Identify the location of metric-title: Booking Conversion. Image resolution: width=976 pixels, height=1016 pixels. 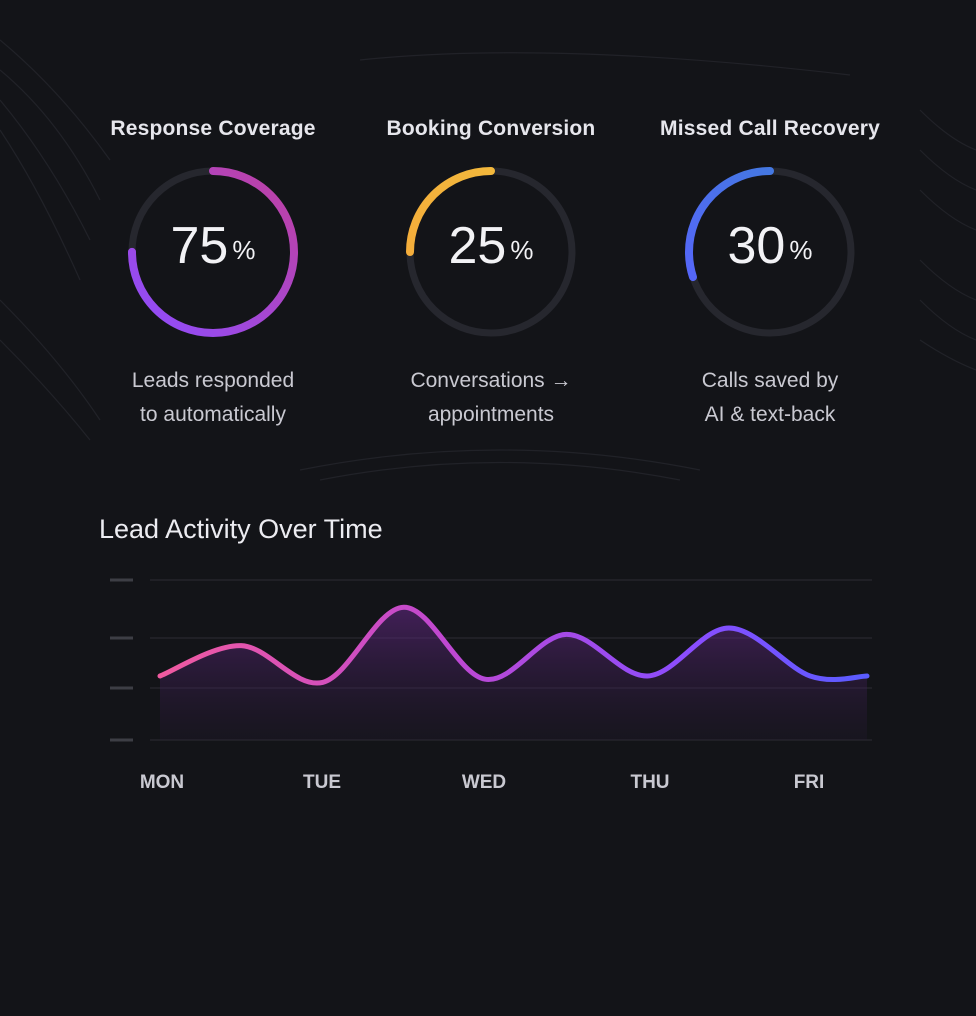
(491, 128).